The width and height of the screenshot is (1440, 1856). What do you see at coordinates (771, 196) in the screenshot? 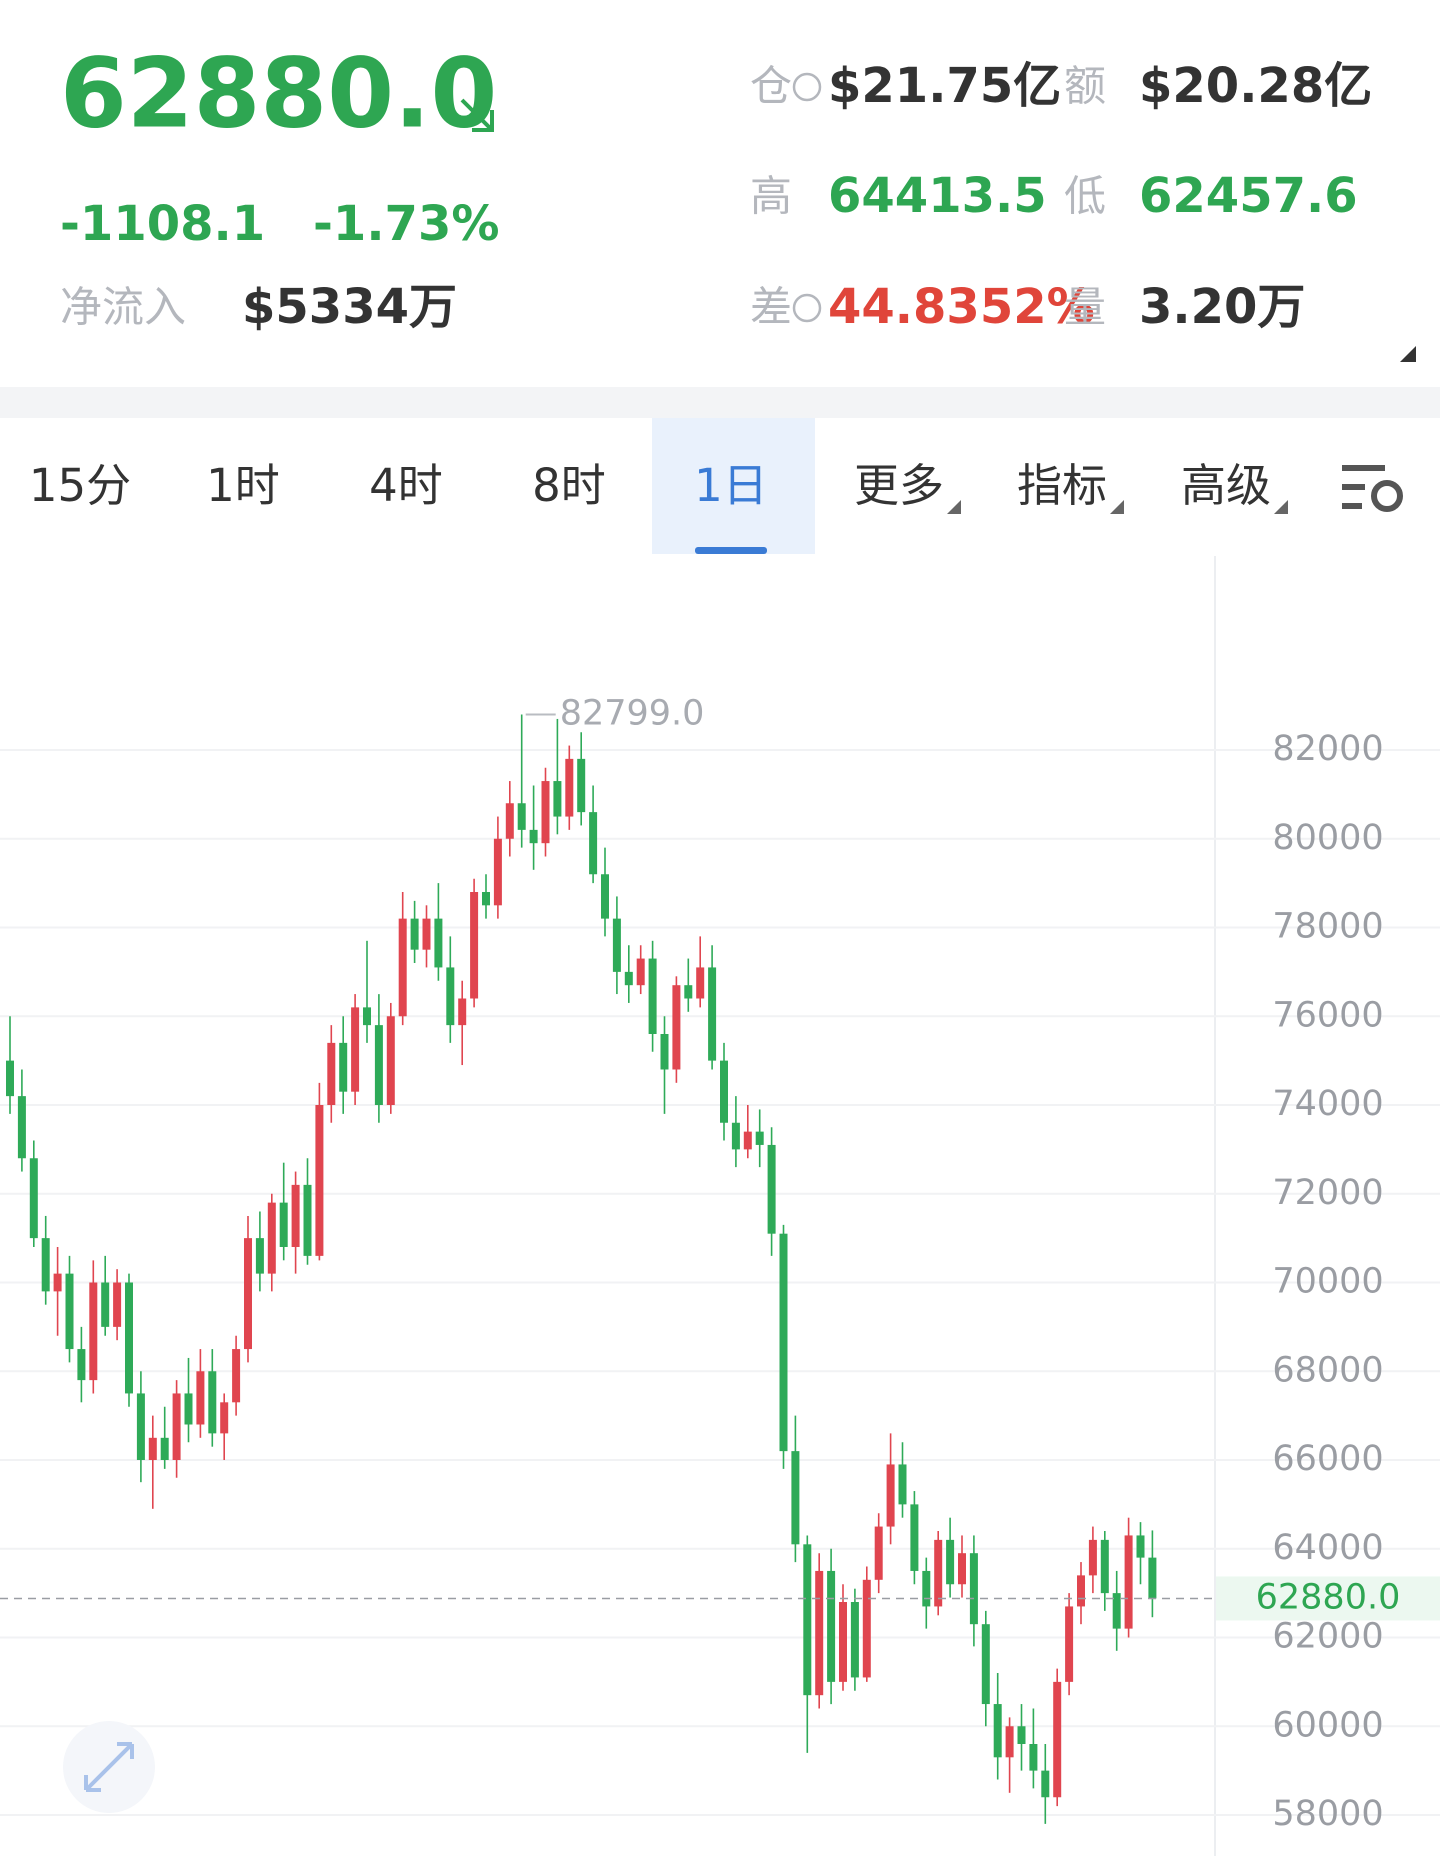
I see `high-label: 高` at bounding box center [771, 196].